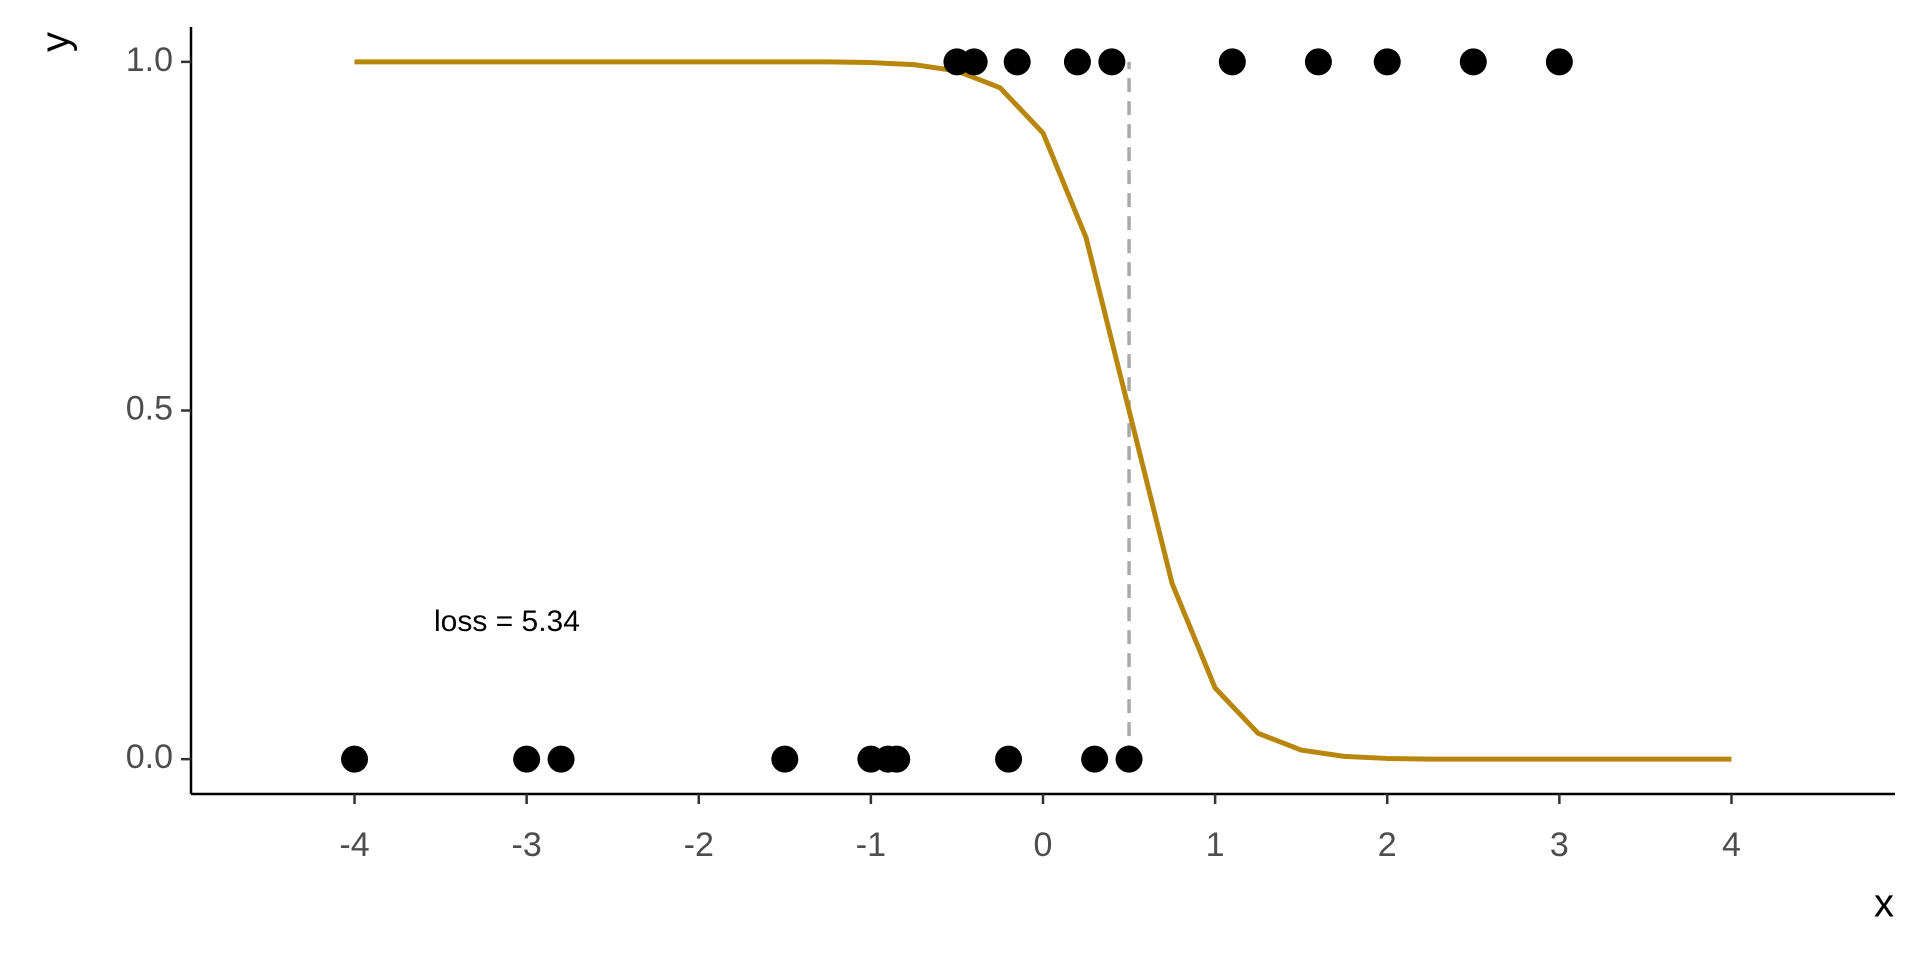 This screenshot has height=960, width=1920. Describe the element at coordinates (149, 408) in the screenshot. I see `y-tick-label: 0.5` at that location.